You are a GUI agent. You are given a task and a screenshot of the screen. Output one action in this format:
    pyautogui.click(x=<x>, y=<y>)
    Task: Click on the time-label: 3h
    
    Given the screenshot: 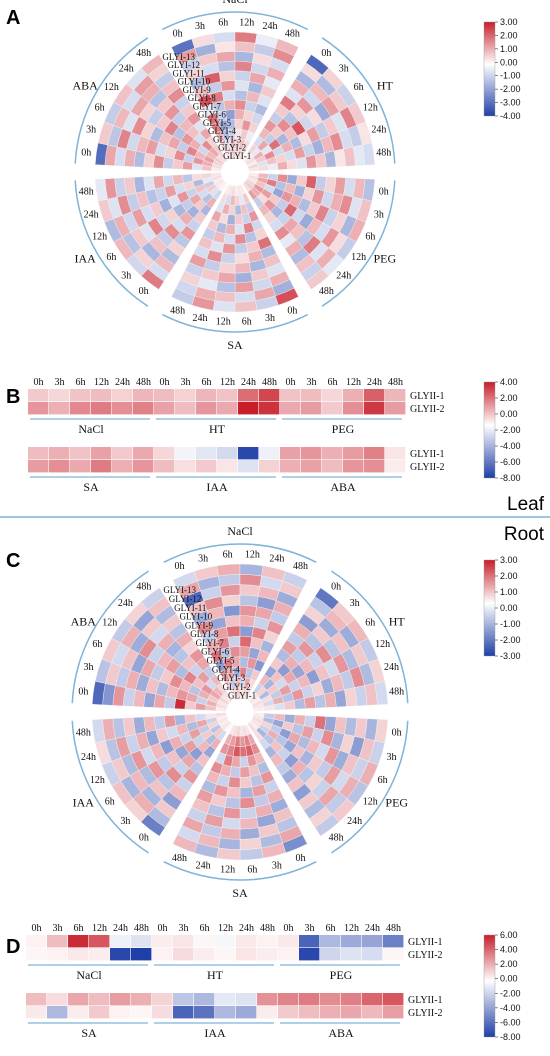 What is the action you would take?
    pyautogui.click(x=270, y=318)
    